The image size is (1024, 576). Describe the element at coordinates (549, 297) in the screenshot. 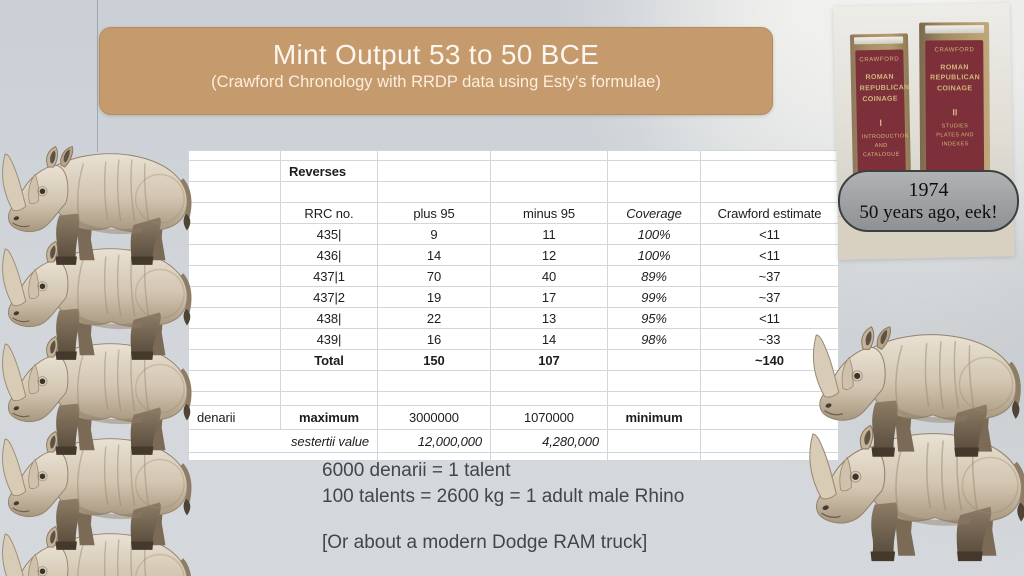

I see `table-cell: 17` at that location.